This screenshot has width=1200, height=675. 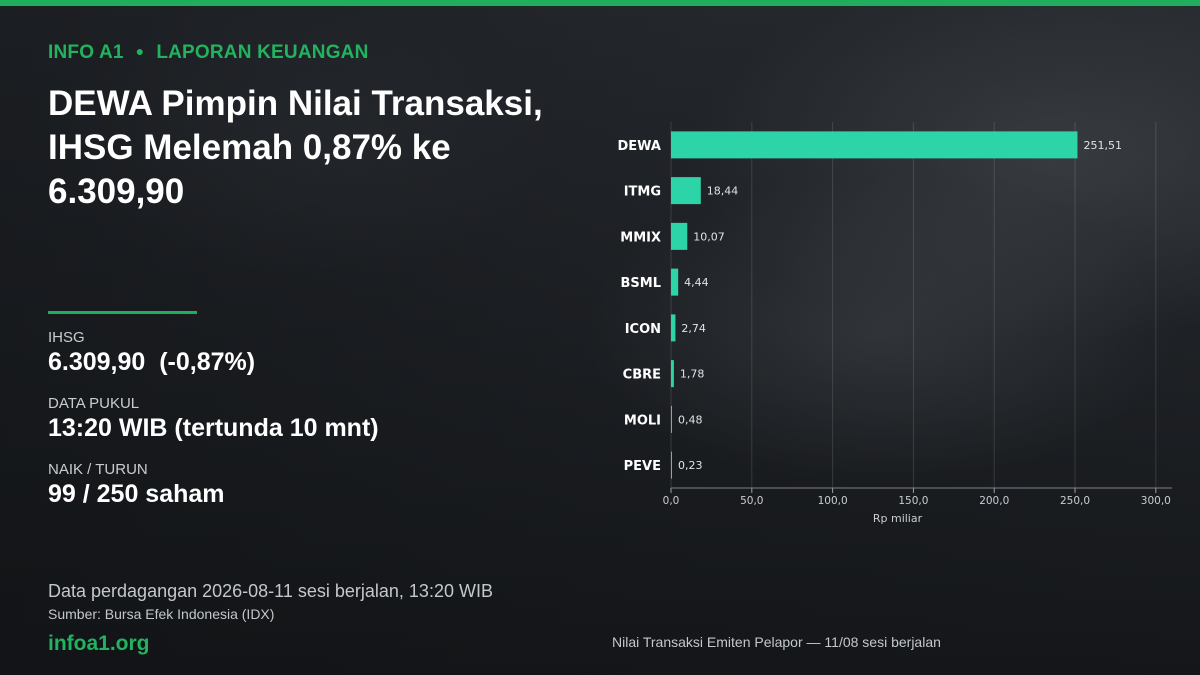 I want to click on x-tick-label: 200,0, so click(x=994, y=501).